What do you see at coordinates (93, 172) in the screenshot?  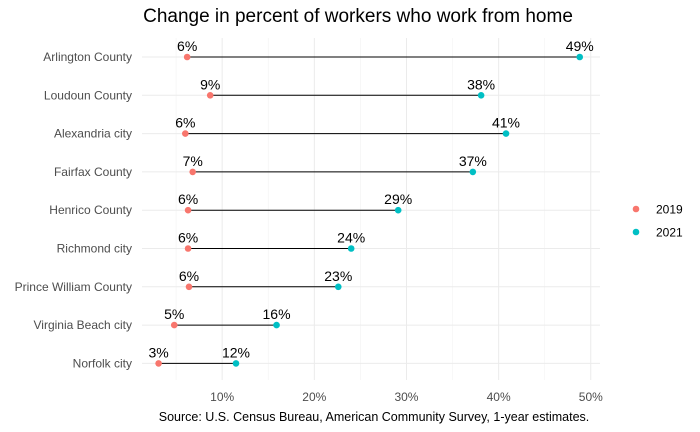 I see `y-tick-label: Fairfax County` at bounding box center [93, 172].